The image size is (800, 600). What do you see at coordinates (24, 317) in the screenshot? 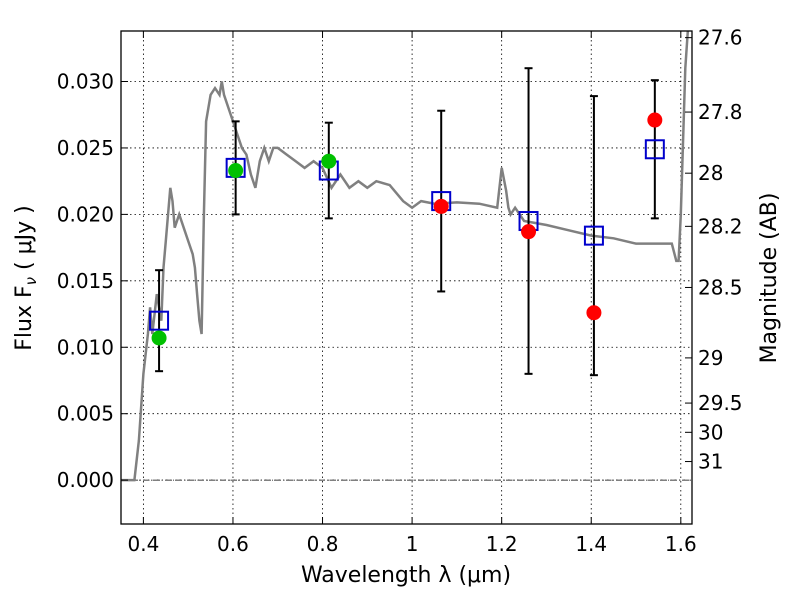
I see `y-axis-label-main: Flux F` at bounding box center [24, 317].